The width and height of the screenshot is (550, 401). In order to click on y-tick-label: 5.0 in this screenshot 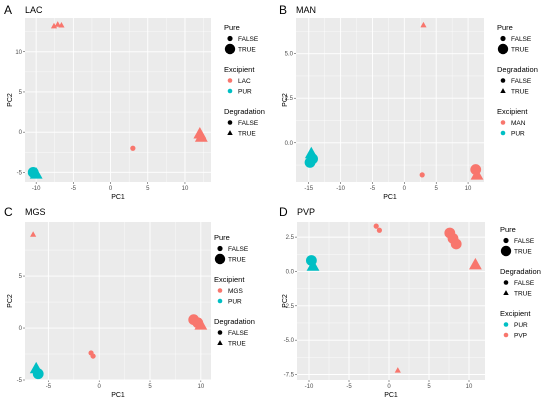, I will do `click(289, 55)`.